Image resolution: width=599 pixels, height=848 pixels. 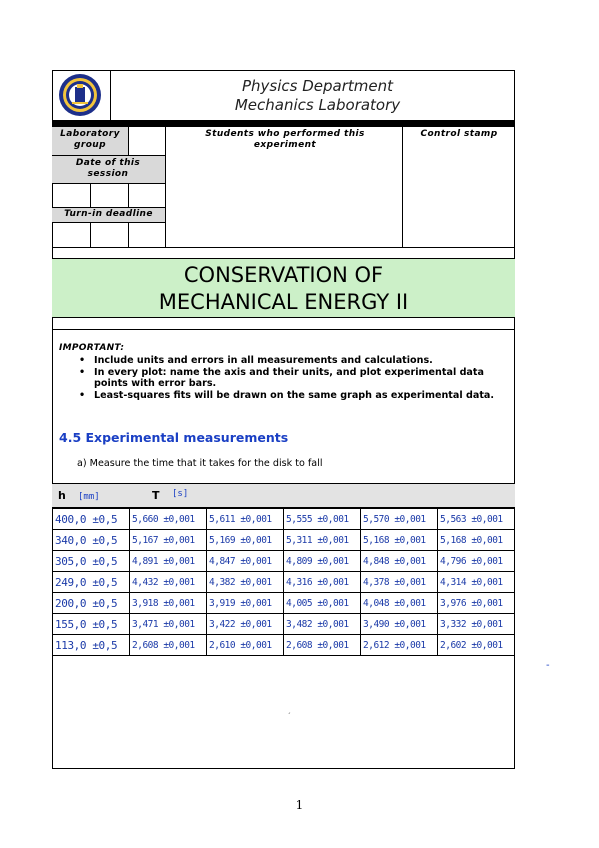 What do you see at coordinates (89, 497) in the screenshot?
I see `h-unit-label: [mm]` at bounding box center [89, 497].